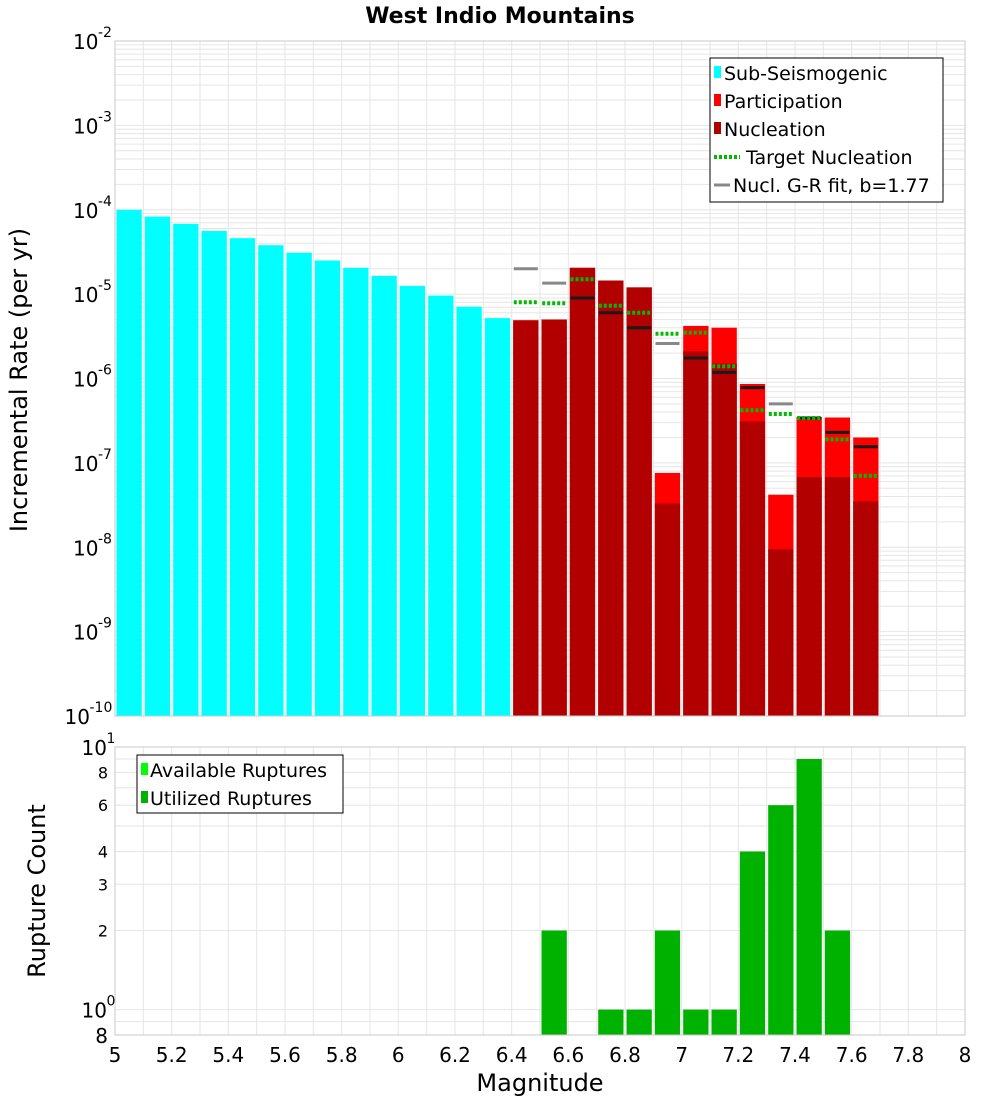  Describe the element at coordinates (105, 539) in the screenshot. I see `tick-exponent: -8` at that location.